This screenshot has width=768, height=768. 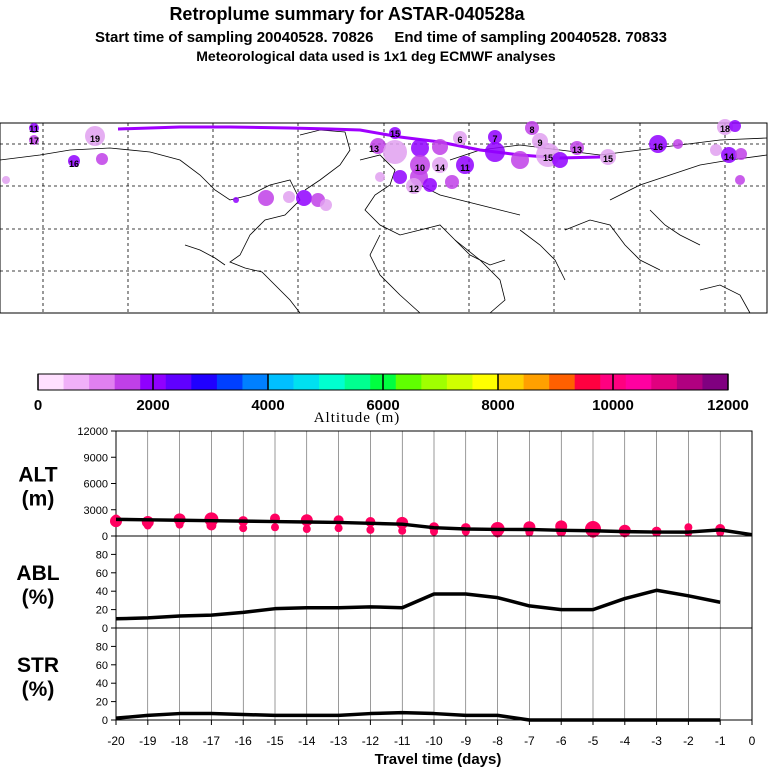 What do you see at coordinates (96, 511) in the screenshot?
I see `y-tick-label: 3000` at bounding box center [96, 511].